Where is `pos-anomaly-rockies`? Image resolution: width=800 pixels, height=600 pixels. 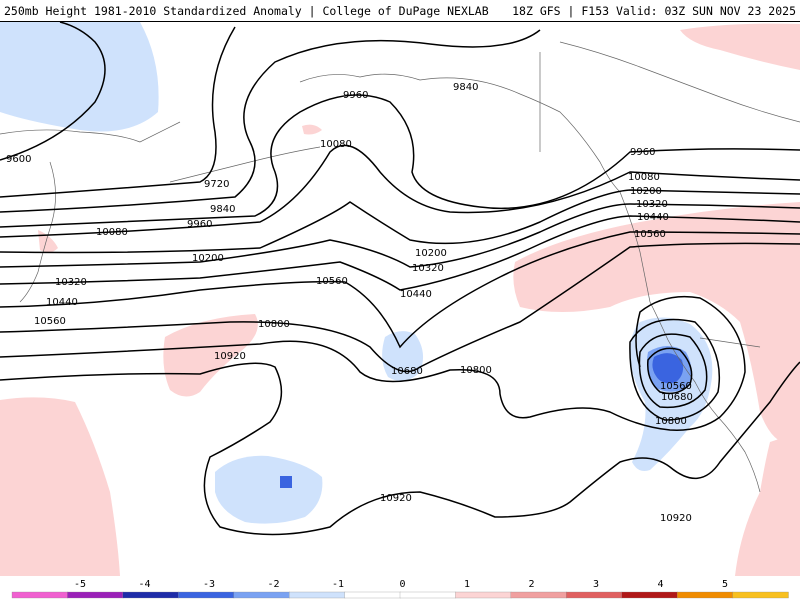
pos-anomaly-rockies is located at coordinates (656, 323).